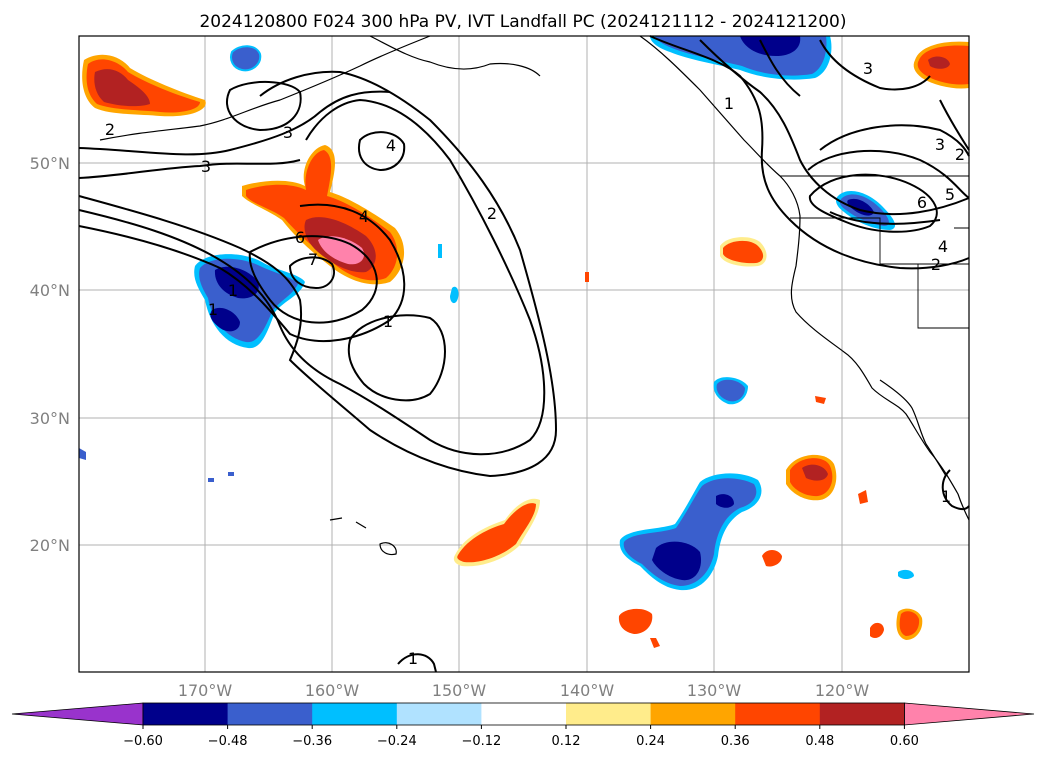 The width and height of the screenshot is (1047, 765). I want to click on colorbar-tick-label: −0.48, so click(228, 741).